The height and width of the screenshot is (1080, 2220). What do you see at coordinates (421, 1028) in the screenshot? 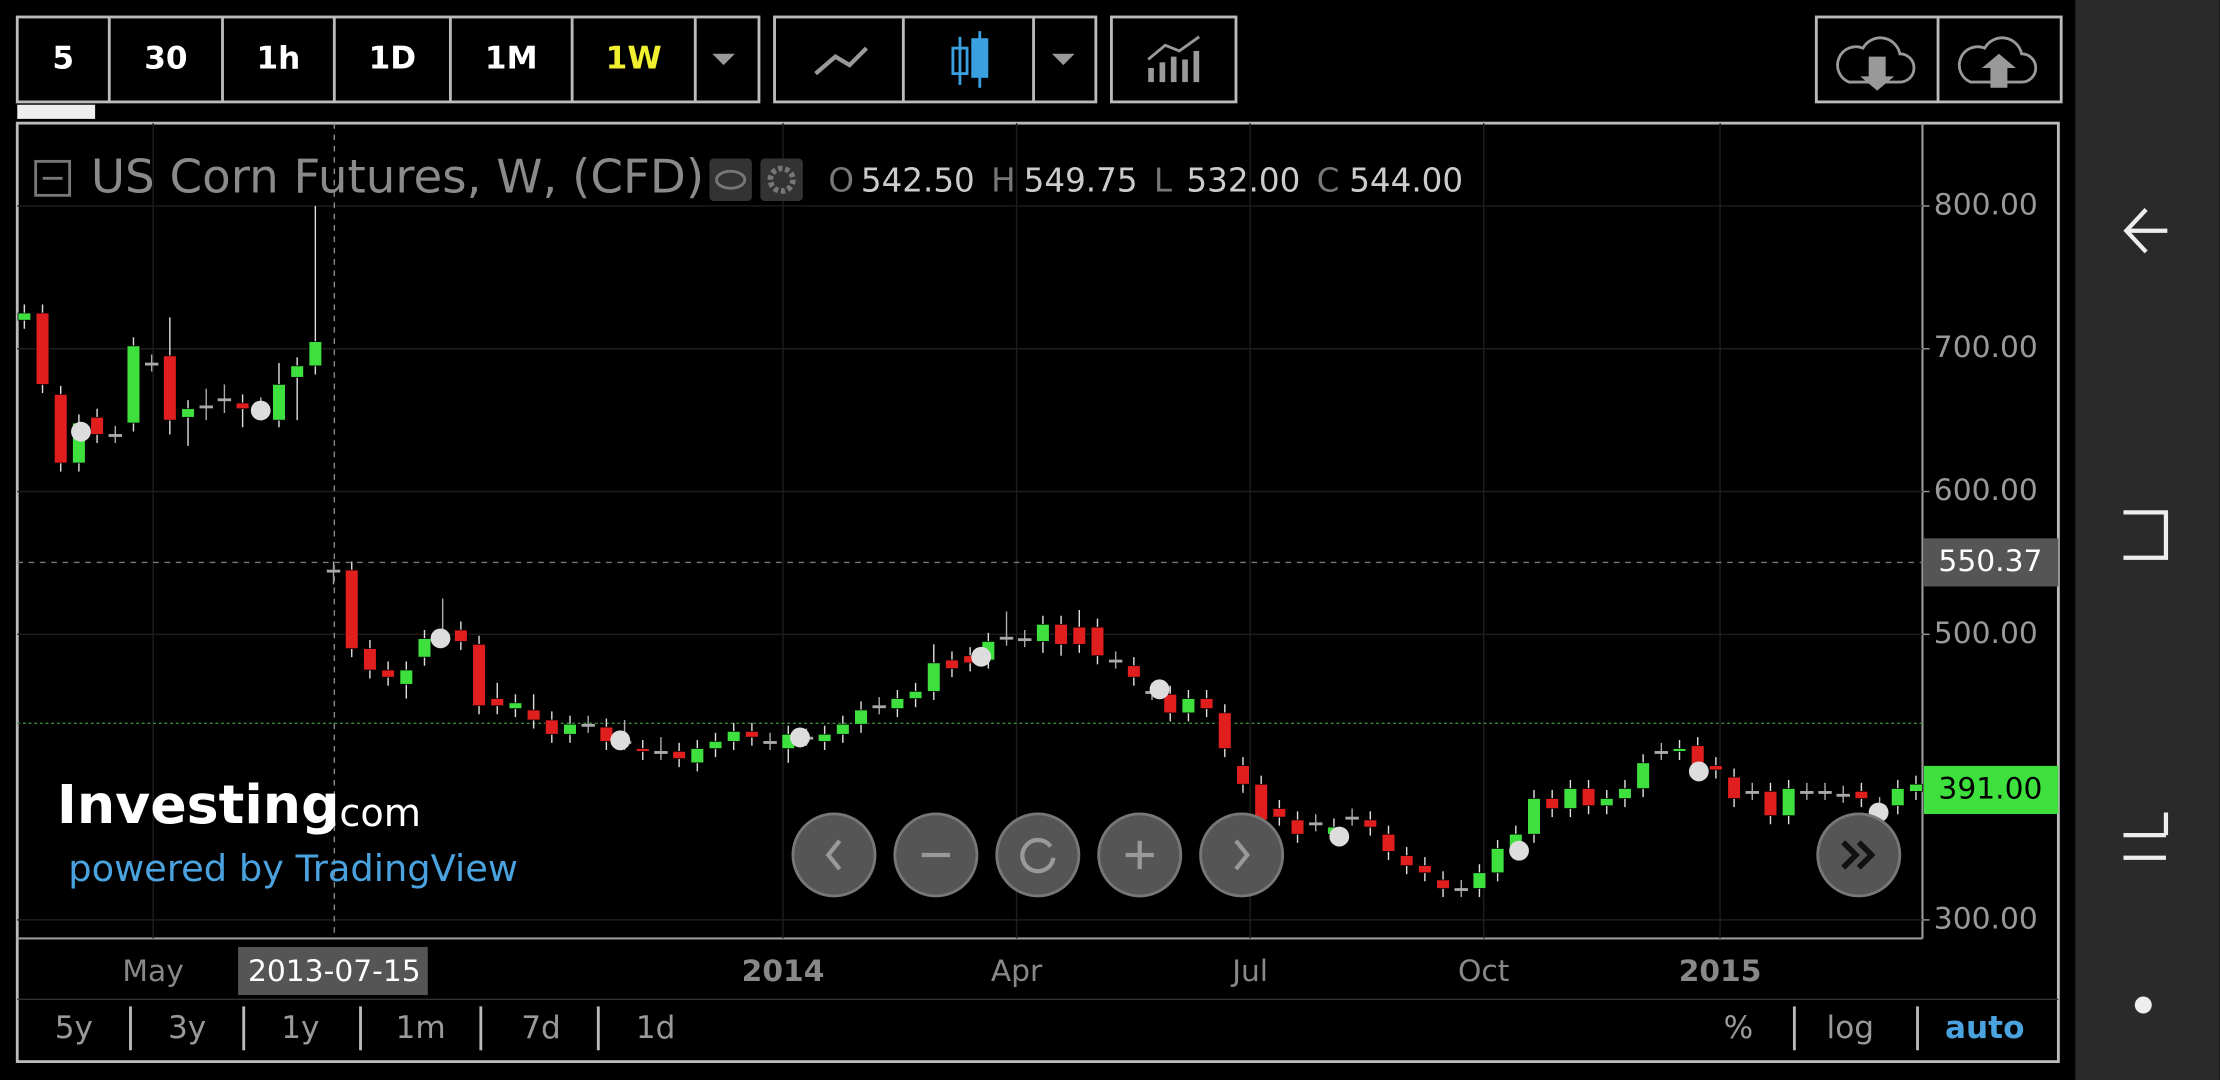
I see `range-button: 1m` at bounding box center [421, 1028].